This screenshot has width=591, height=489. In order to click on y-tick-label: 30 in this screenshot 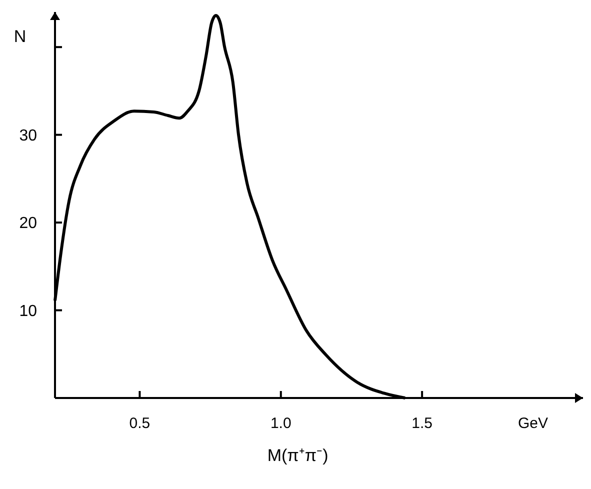, I will do `click(28, 135)`.